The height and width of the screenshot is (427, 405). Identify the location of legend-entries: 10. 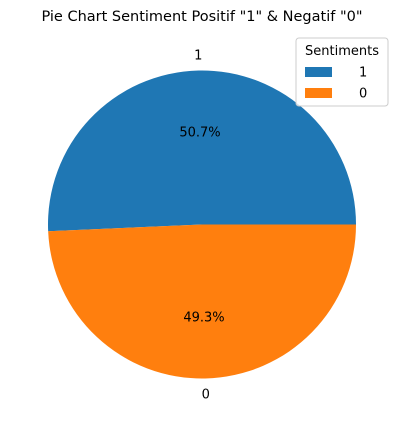
(336, 84).